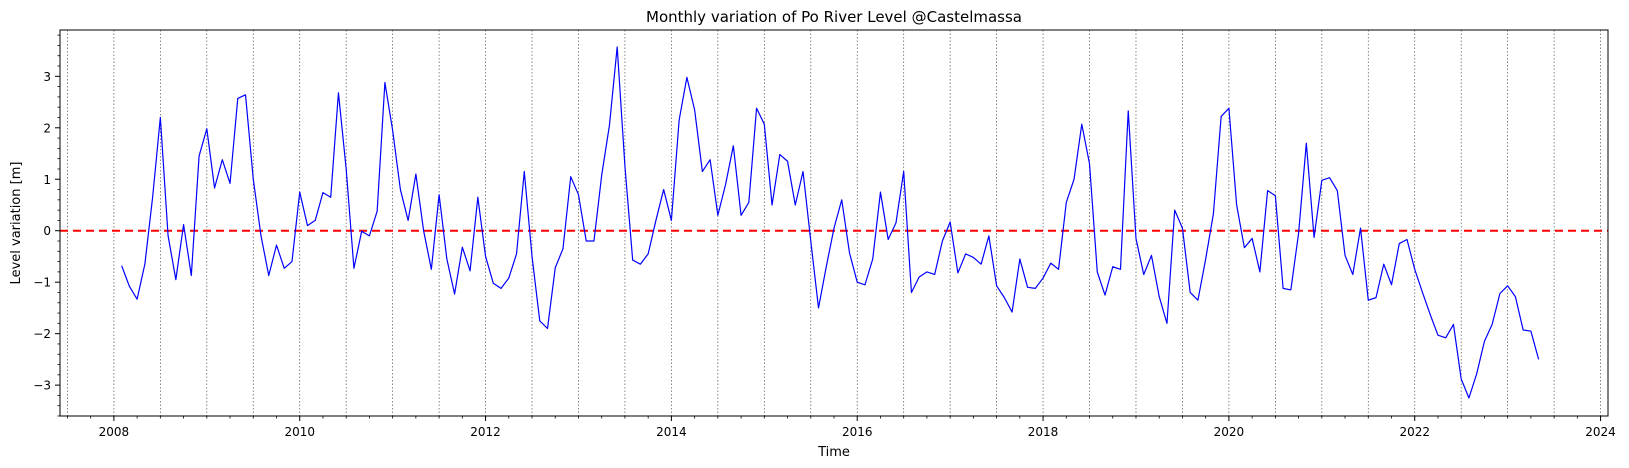 This screenshot has width=1629, height=468. I want to click on x-tick-label: 2016, so click(857, 432).